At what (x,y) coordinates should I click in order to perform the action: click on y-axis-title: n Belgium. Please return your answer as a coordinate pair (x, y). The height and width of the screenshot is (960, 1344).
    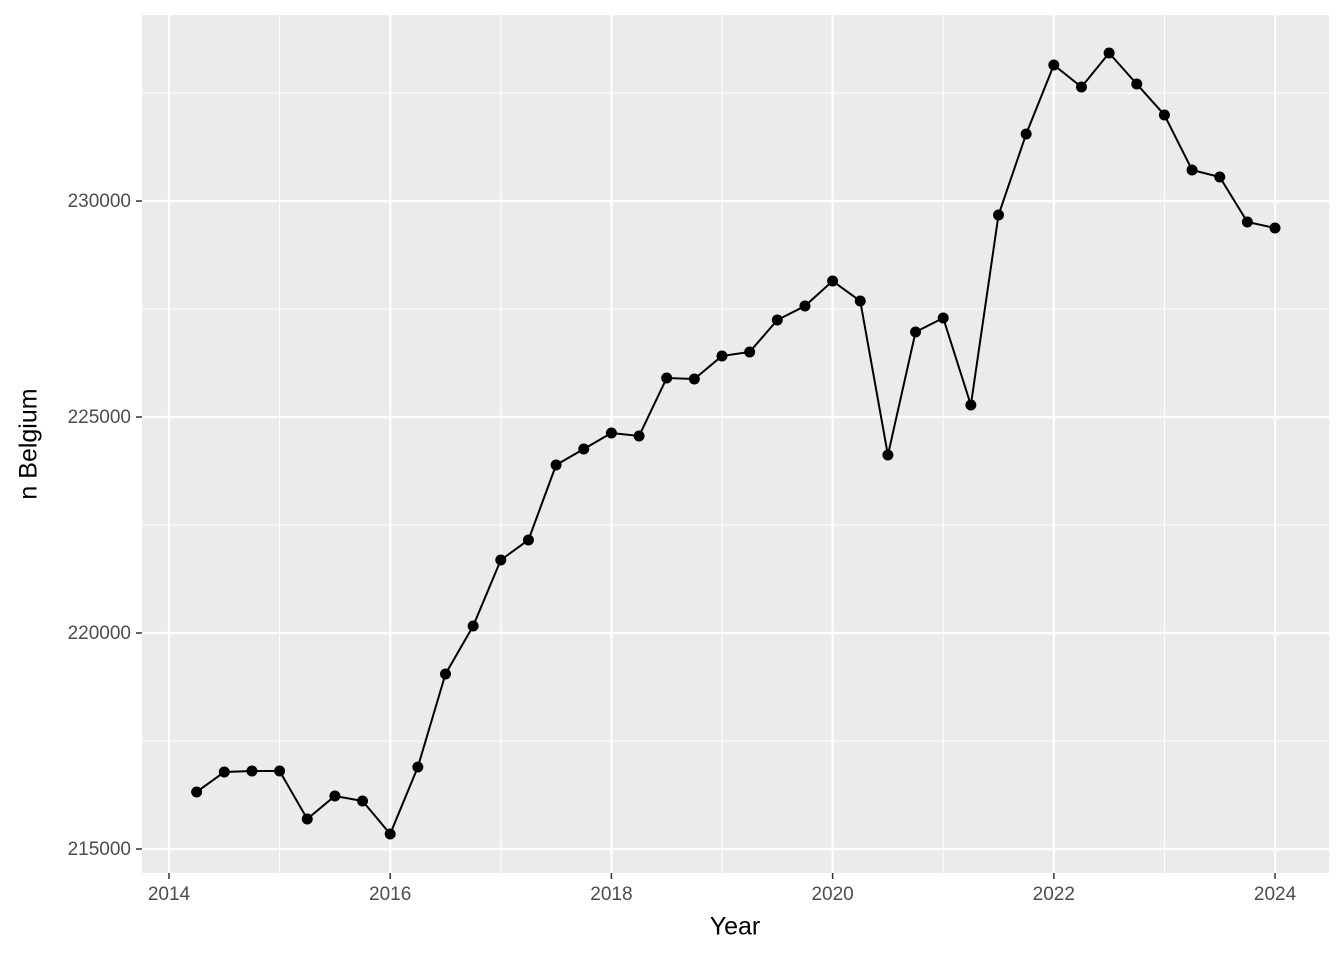
    Looking at the image, I should click on (29, 443).